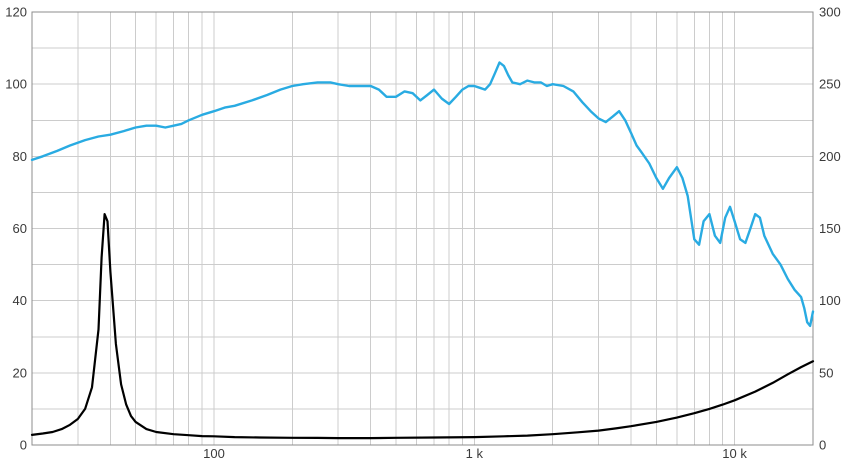  Describe the element at coordinates (822, 445) in the screenshot. I see `y-right-tick-label: 0` at that location.